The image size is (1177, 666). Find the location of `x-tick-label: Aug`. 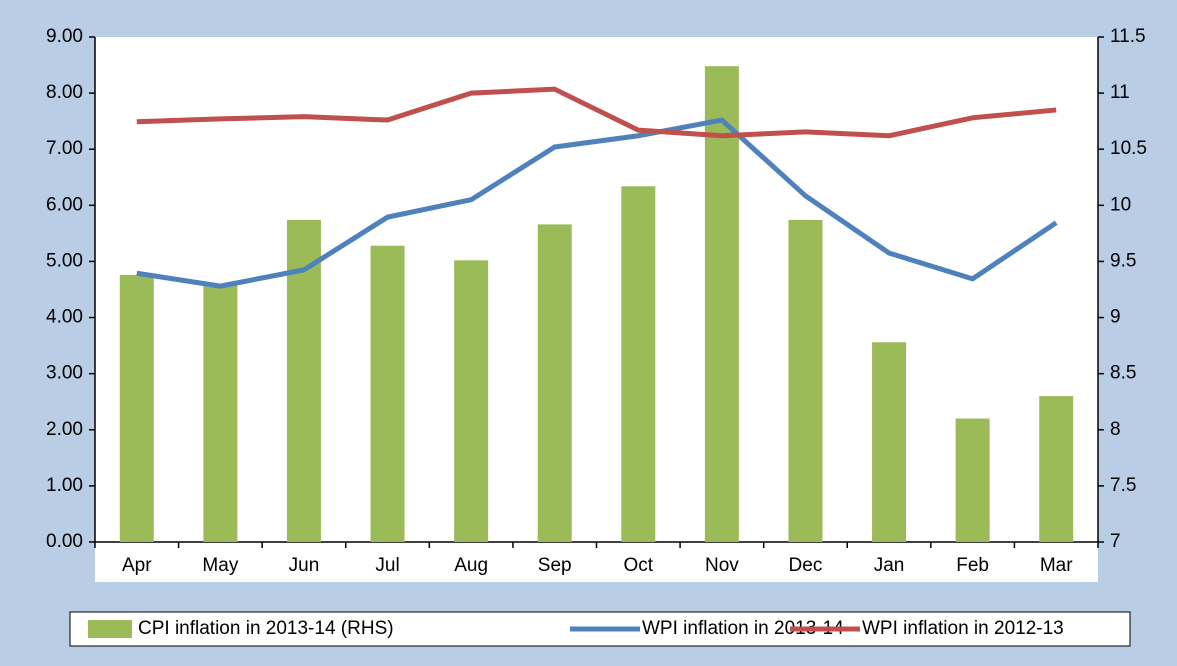

x-tick-label: Aug is located at coordinates (471, 565).